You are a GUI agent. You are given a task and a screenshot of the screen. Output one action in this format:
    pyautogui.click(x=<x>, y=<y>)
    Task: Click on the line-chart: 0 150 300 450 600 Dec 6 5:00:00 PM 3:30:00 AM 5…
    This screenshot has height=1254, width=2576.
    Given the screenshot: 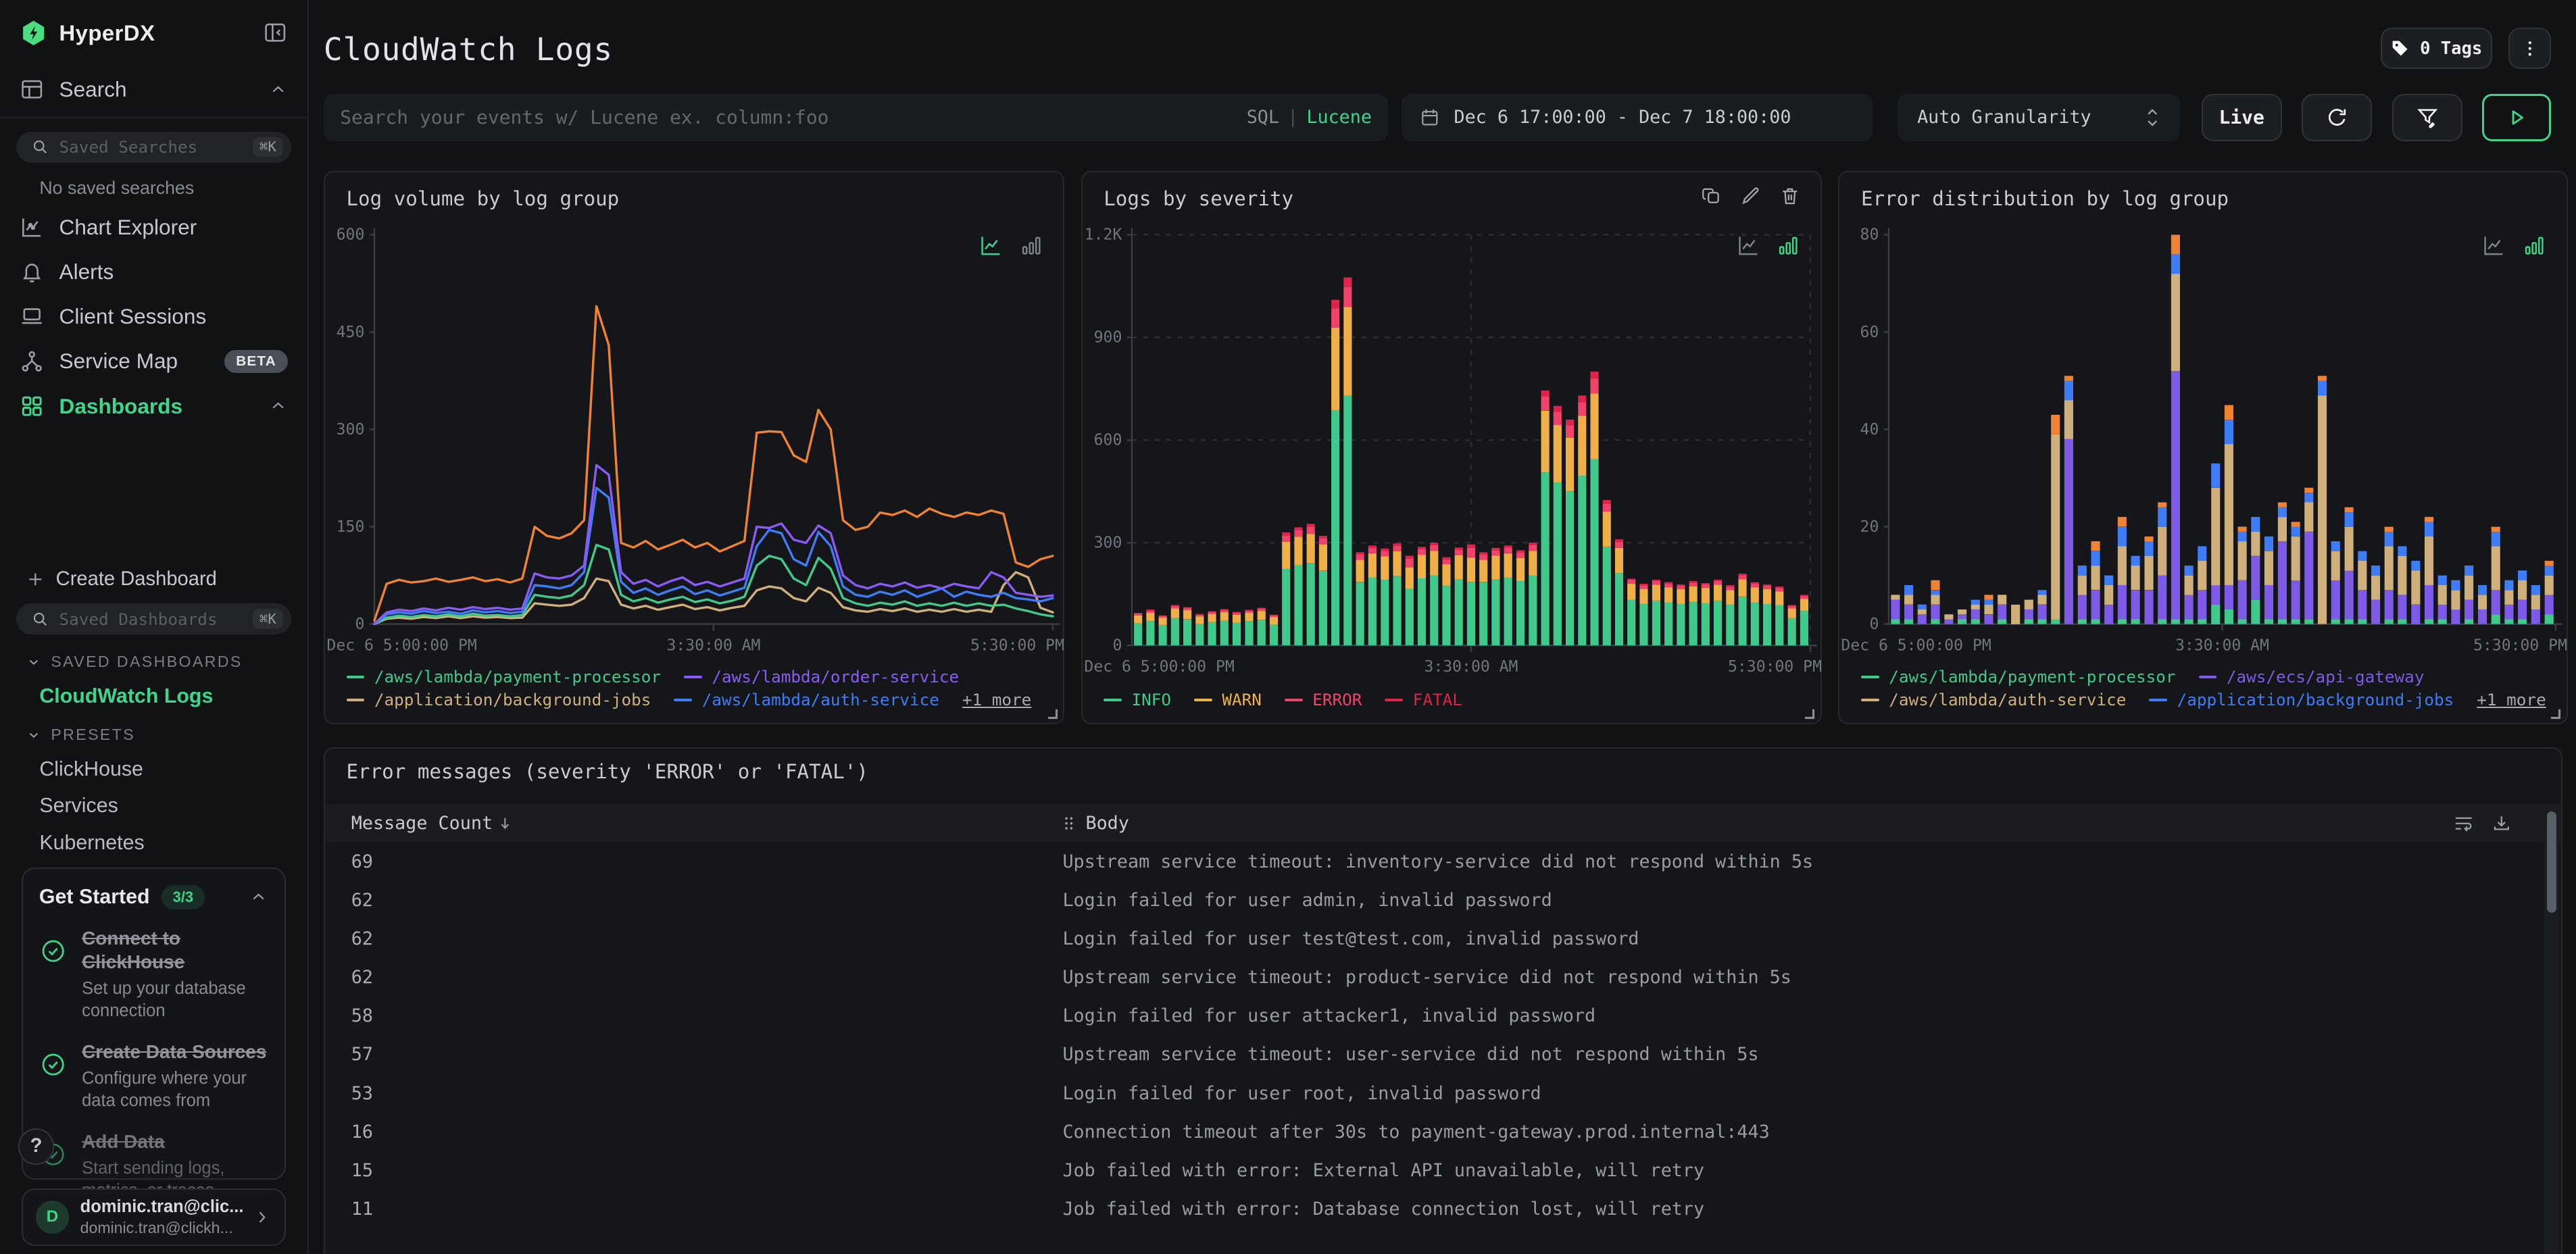 What is the action you would take?
    pyautogui.click(x=696, y=445)
    